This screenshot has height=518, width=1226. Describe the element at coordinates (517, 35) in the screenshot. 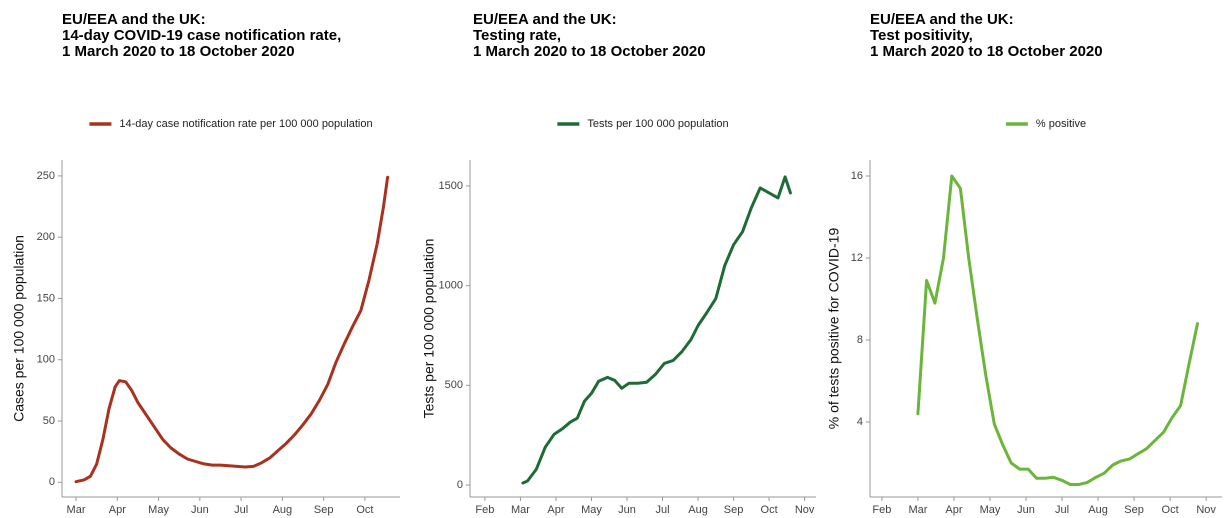

I see `chart-title: Testing rate,` at that location.